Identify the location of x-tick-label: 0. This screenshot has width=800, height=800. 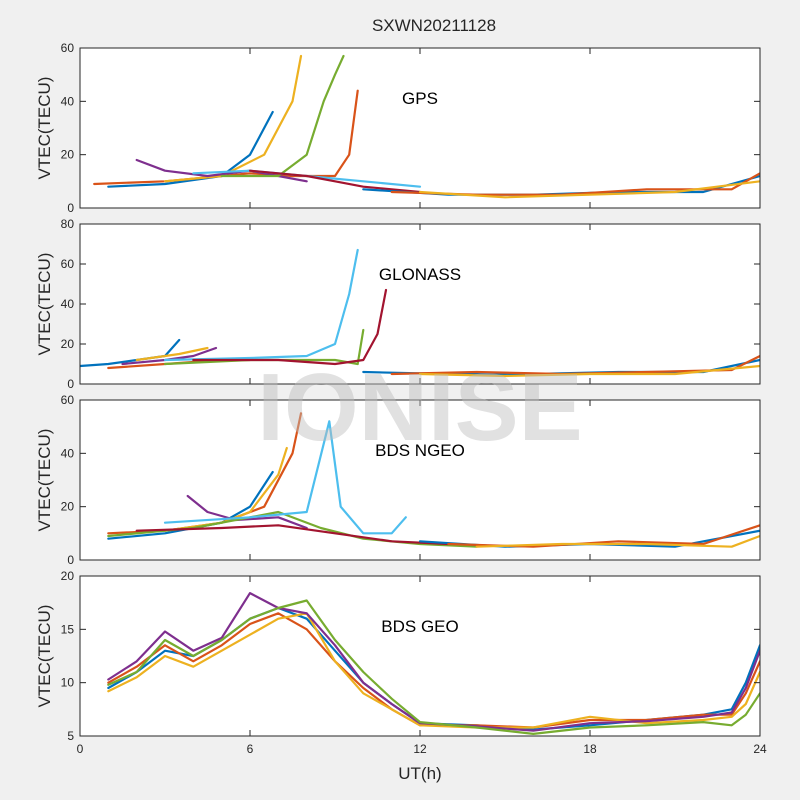
(80, 749).